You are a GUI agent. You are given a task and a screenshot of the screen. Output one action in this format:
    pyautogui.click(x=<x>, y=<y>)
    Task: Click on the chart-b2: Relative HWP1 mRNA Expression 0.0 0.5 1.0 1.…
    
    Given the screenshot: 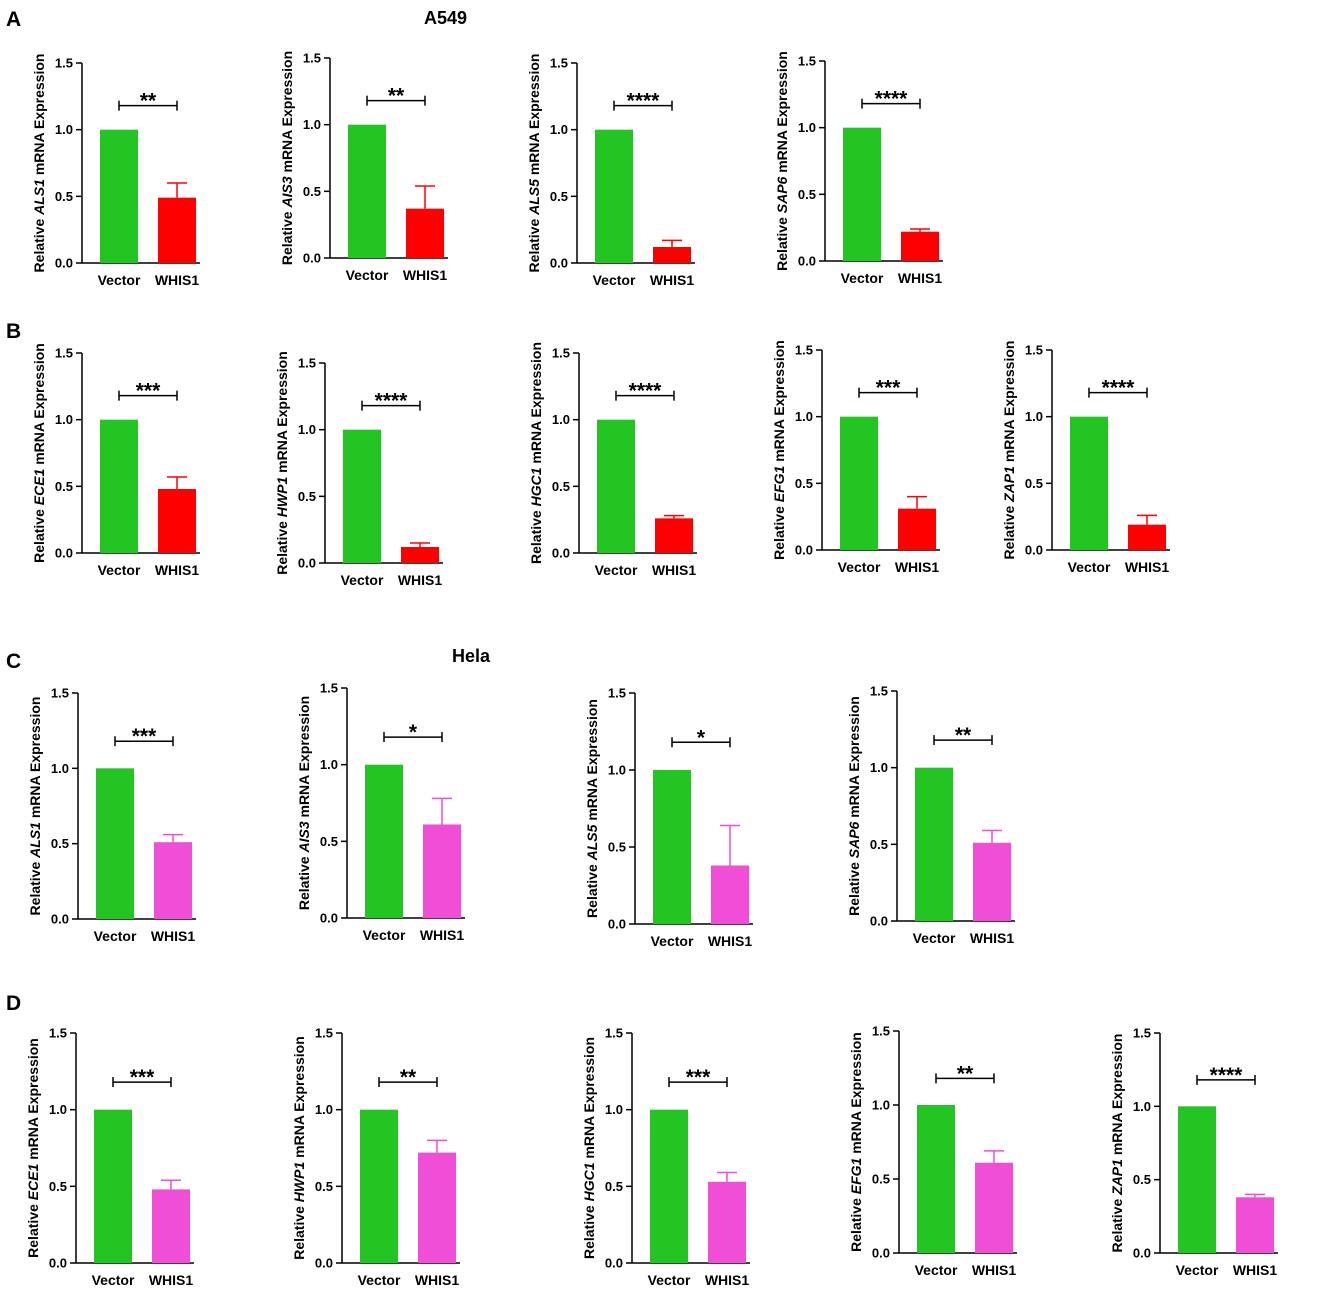 What is the action you would take?
    pyautogui.click(x=368, y=473)
    